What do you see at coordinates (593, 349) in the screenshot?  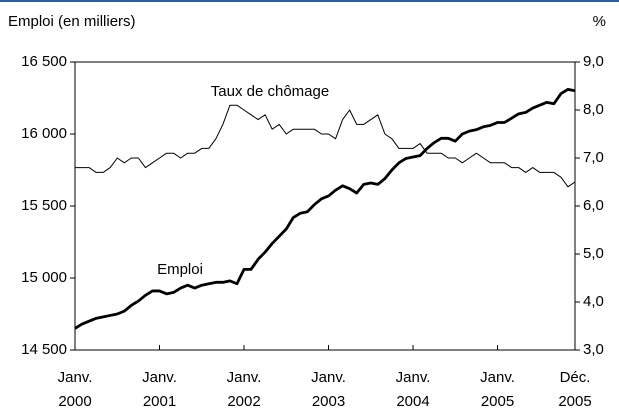 I see `y2-tick-label: 3,0` at bounding box center [593, 349].